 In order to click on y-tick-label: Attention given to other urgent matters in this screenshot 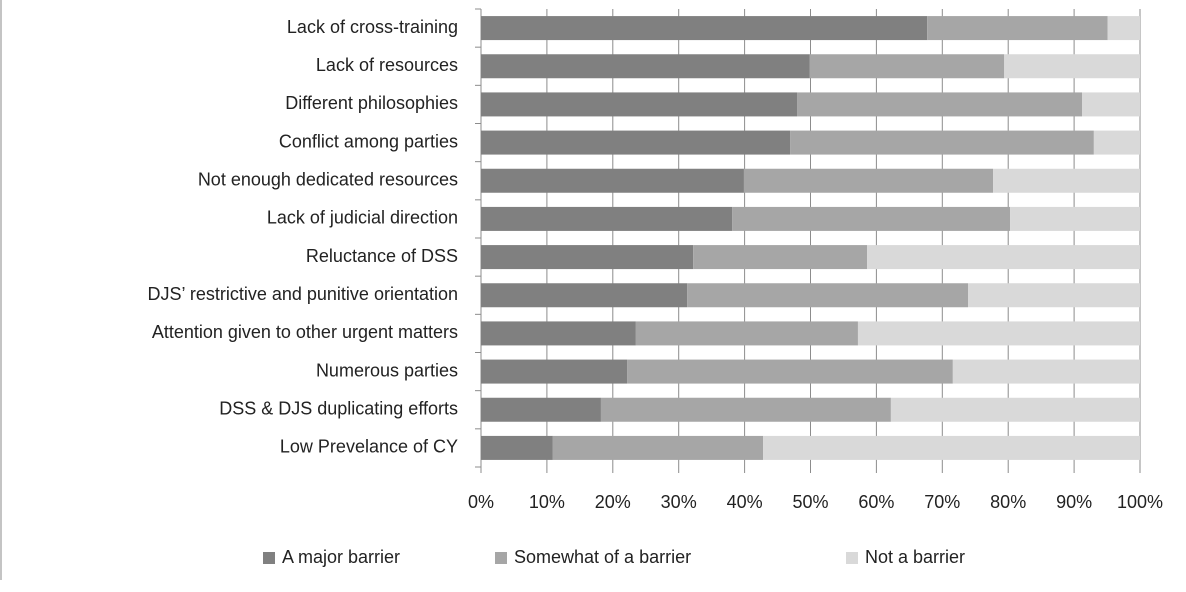, I will do `click(305, 332)`.